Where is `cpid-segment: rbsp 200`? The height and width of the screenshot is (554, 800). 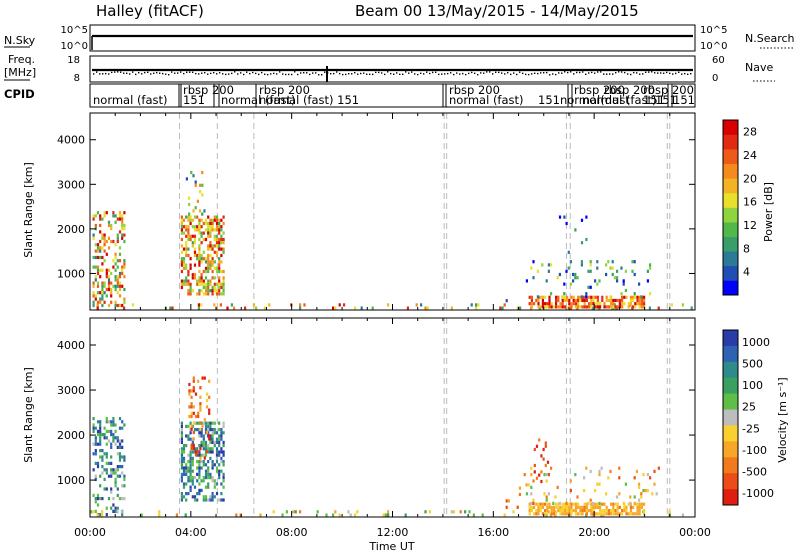 cpid-segment: rbsp 200 is located at coordinates (284, 90).